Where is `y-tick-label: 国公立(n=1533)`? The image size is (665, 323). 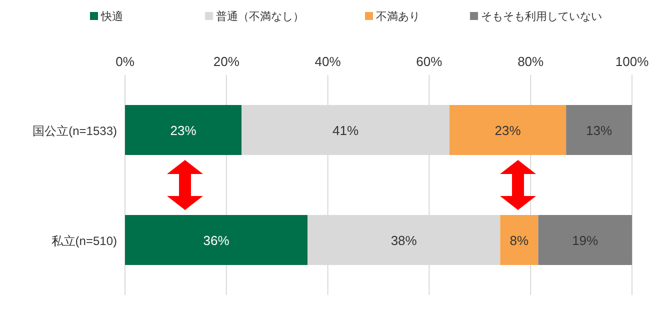
y-tick-label: 国公立(n=1533) is located at coordinates (74, 131).